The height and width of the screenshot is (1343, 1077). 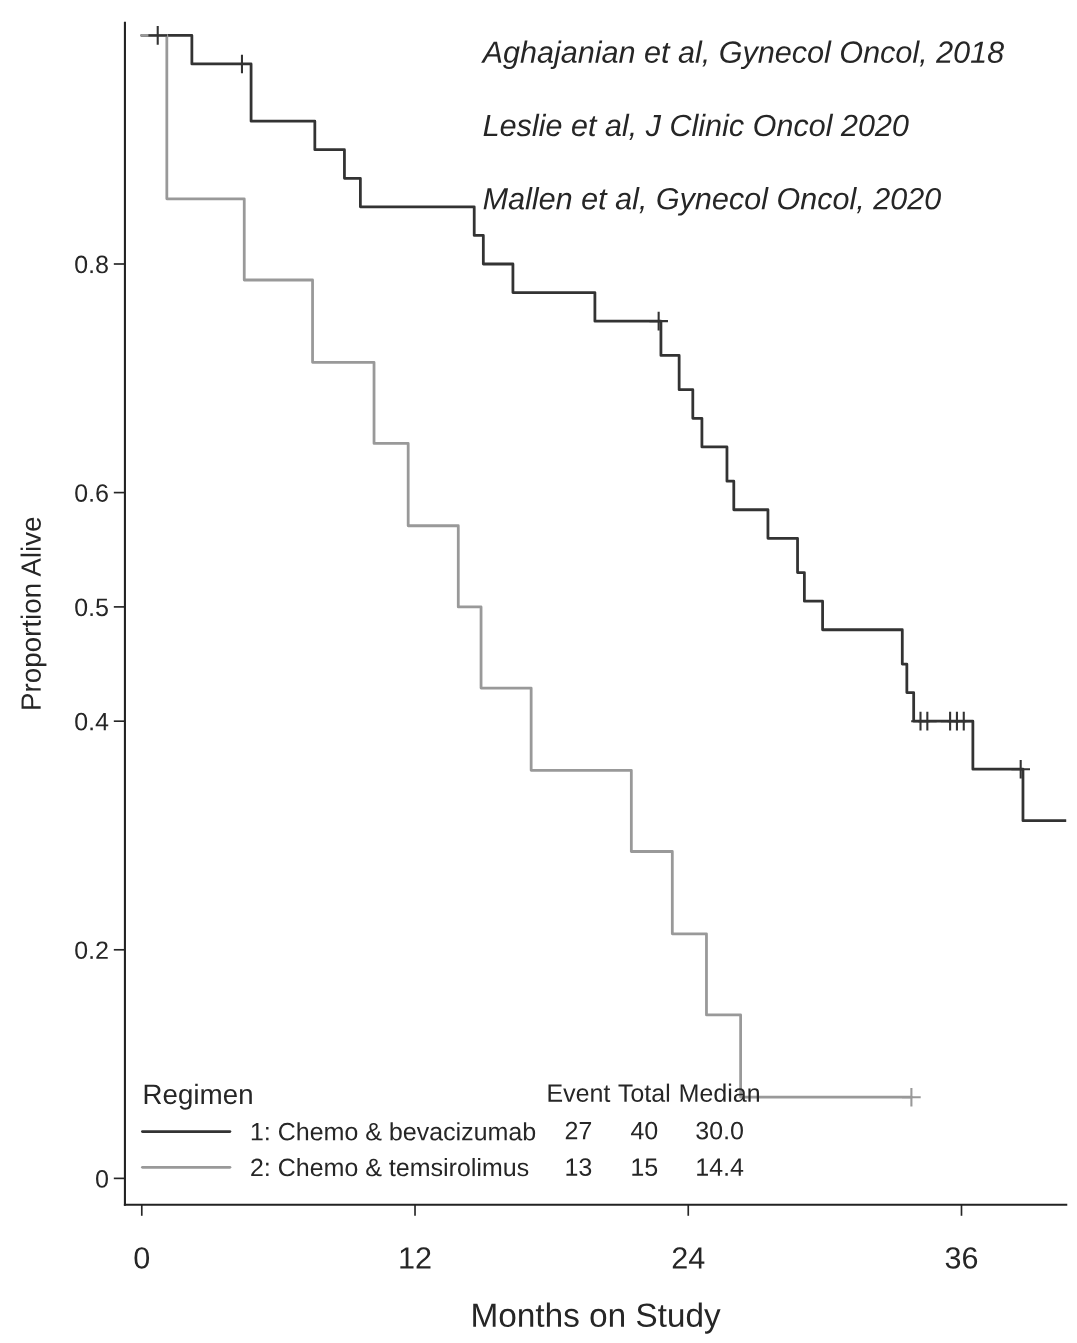 What do you see at coordinates (644, 1130) in the screenshot?
I see `annotation: 40` at bounding box center [644, 1130].